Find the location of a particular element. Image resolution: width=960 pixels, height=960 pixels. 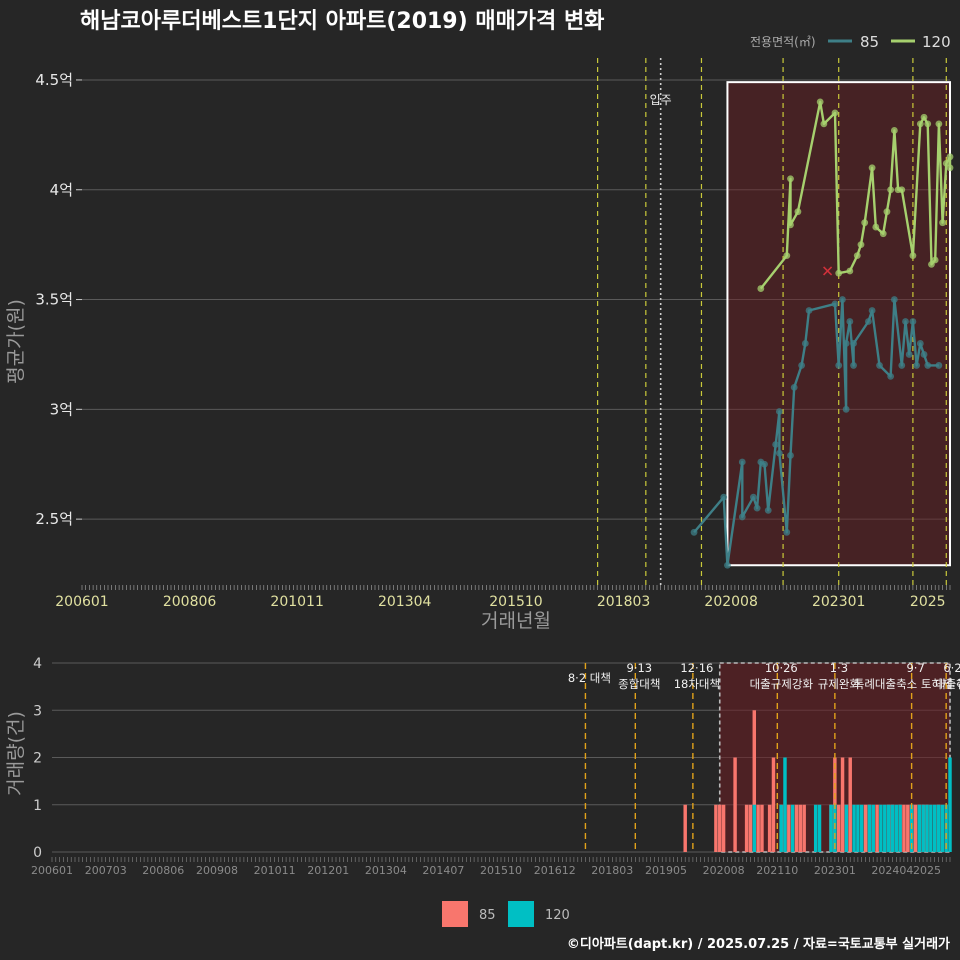

volume-y-tick-label: 0 is located at coordinates (37, 853).